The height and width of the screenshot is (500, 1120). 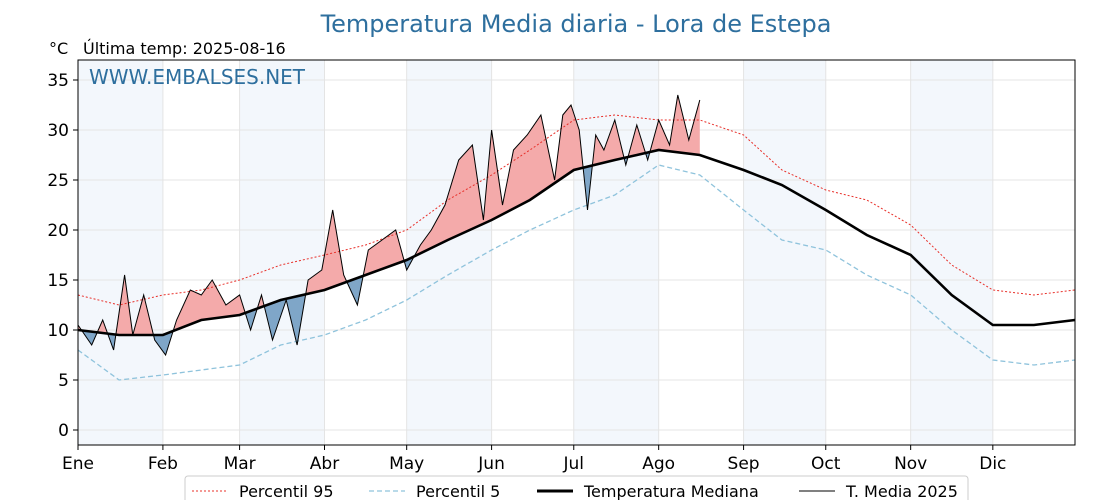 What do you see at coordinates (826, 464) in the screenshot?
I see `x-tick-label-Oct: Oct` at bounding box center [826, 464].